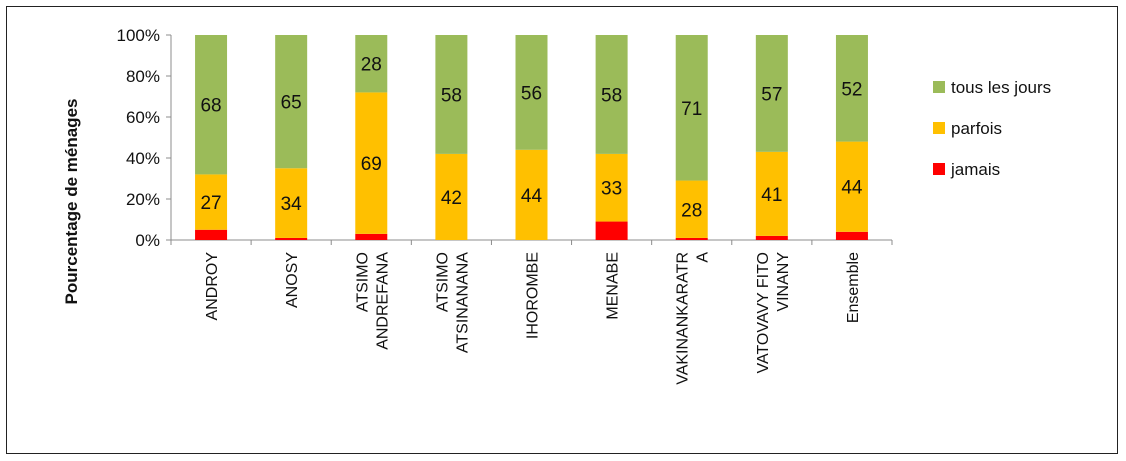 Image resolution: width=1126 pixels, height=461 pixels. What do you see at coordinates (939, 169) in the screenshot?
I see `legend-swatch-jamais` at bounding box center [939, 169].